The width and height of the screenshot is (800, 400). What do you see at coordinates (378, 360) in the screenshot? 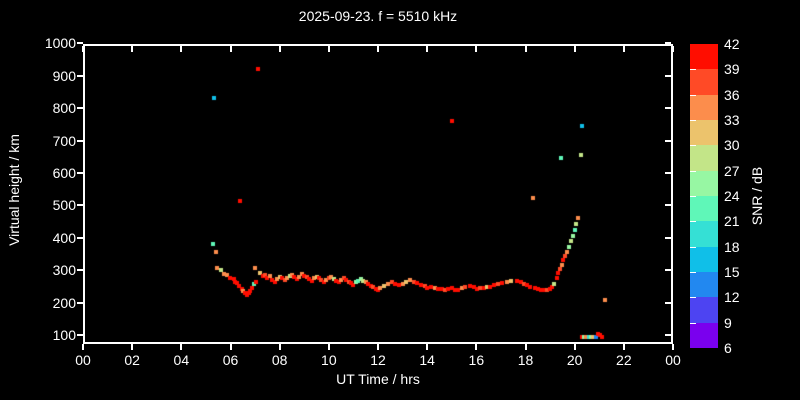
I see `x-tick-label: 12` at bounding box center [378, 360].